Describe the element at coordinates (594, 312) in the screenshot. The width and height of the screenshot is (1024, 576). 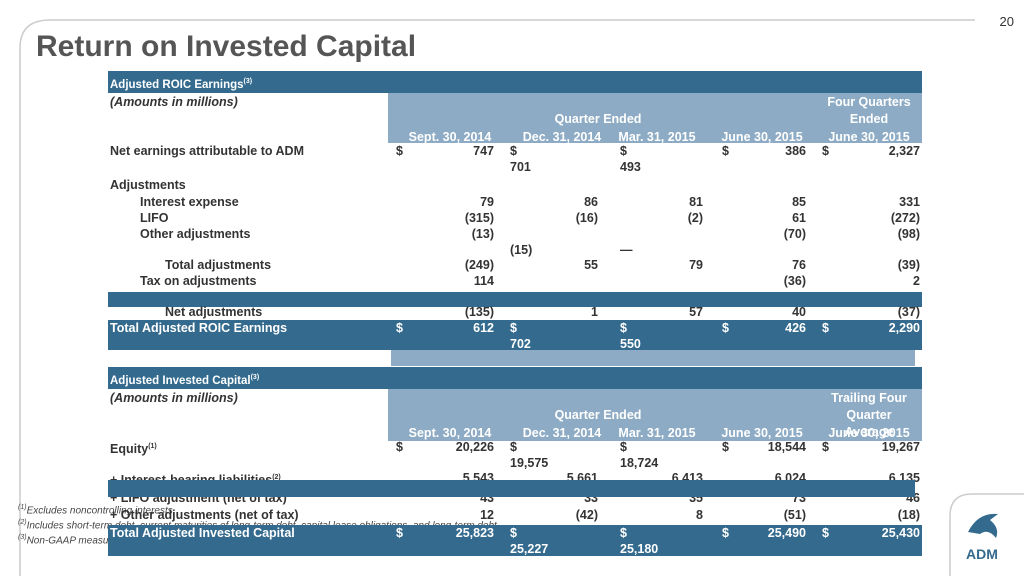
I see `cell-value: 1` at that location.